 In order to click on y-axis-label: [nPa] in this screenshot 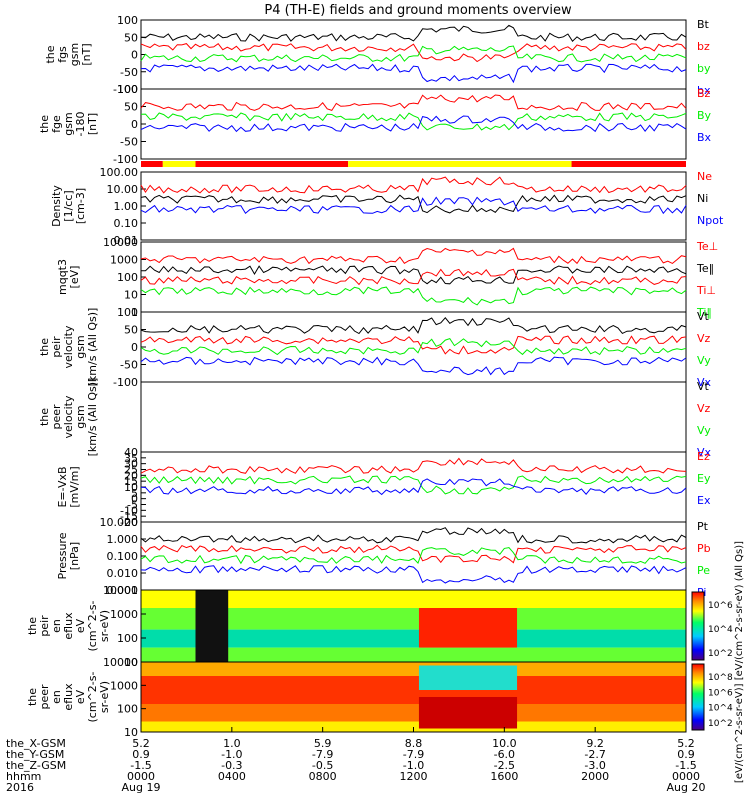, I will do `click(74, 556)`.